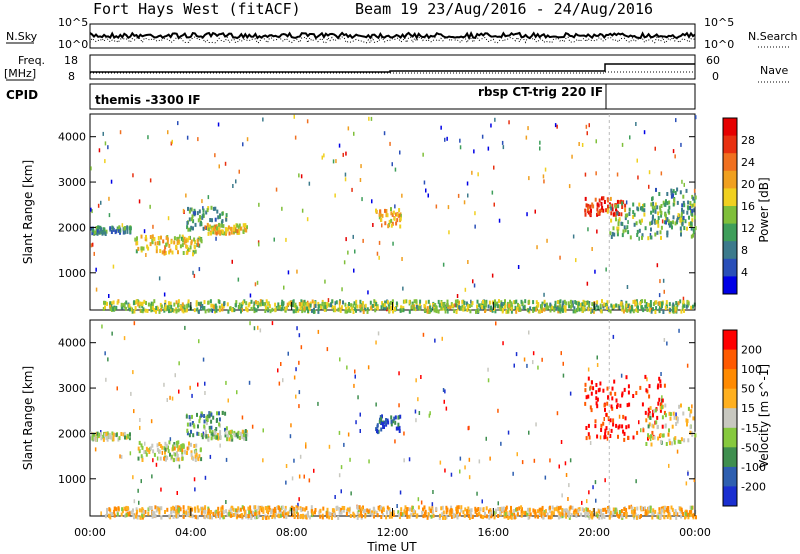 The height and width of the screenshot is (554, 800). Describe the element at coordinates (392, 36) in the screenshot. I see `noise-sky-line` at that location.